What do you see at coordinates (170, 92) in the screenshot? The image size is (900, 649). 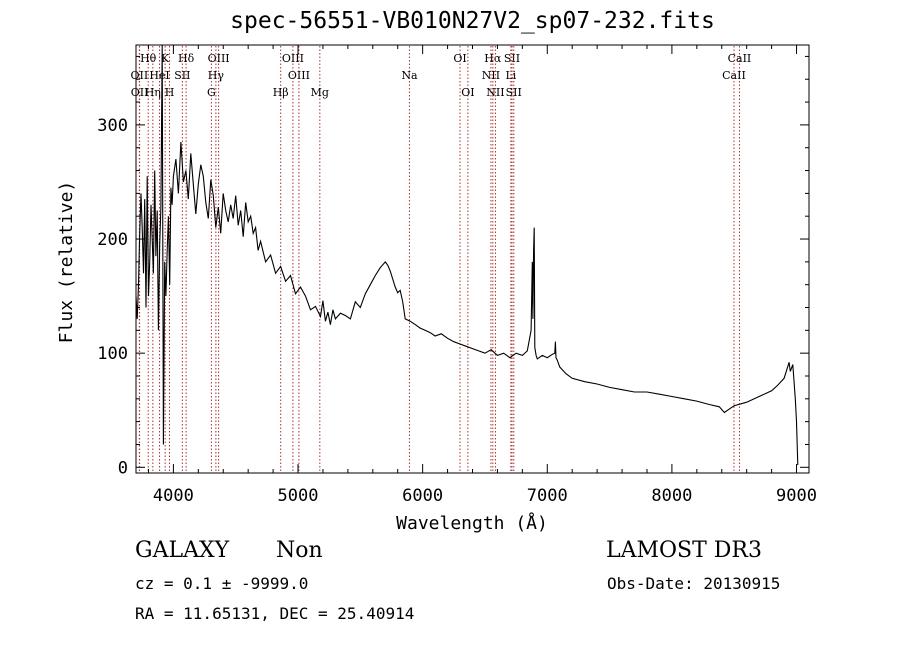 I see `emission-line-label-6: H` at bounding box center [170, 92].